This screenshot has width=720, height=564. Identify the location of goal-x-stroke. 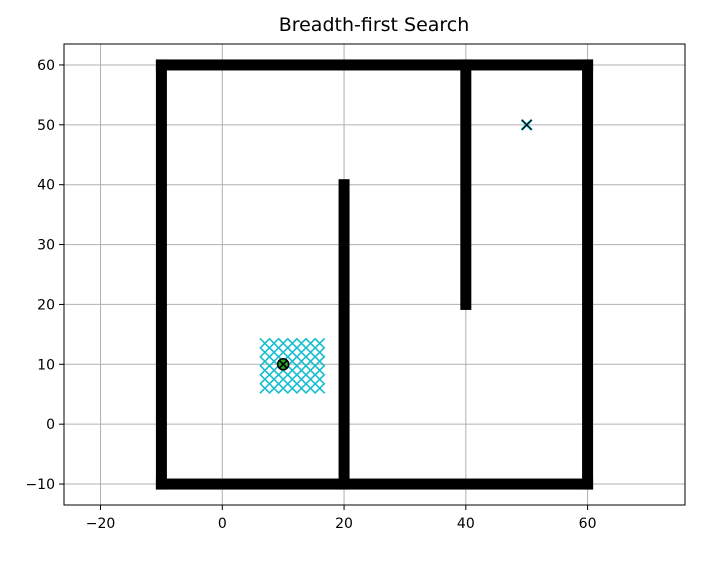
(527, 125).